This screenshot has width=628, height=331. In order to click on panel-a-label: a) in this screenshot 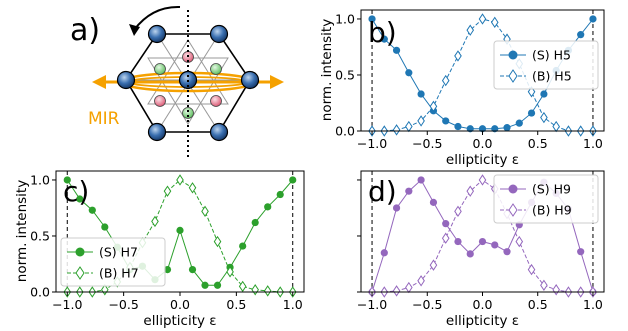, I will do `click(85, 30)`.